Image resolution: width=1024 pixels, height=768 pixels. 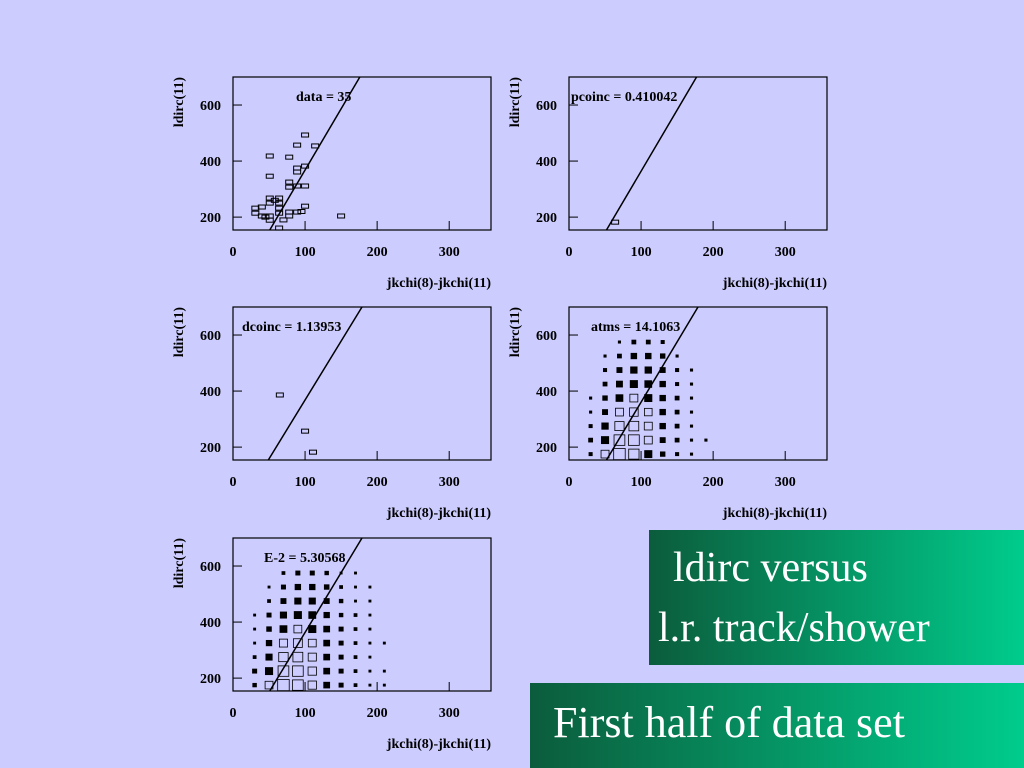 I want to click on y-tick-label: 600, so click(x=210, y=336).